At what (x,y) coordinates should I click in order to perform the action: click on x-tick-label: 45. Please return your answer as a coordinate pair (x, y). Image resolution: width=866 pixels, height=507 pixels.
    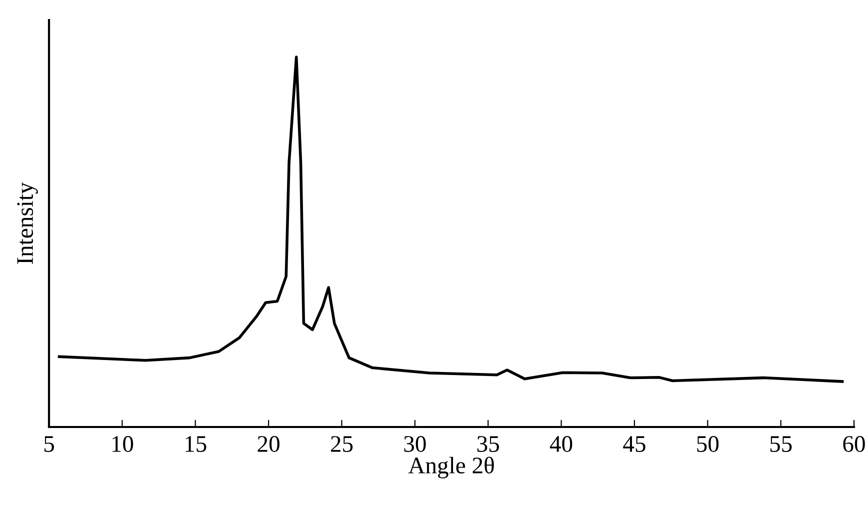
    Looking at the image, I should click on (634, 444).